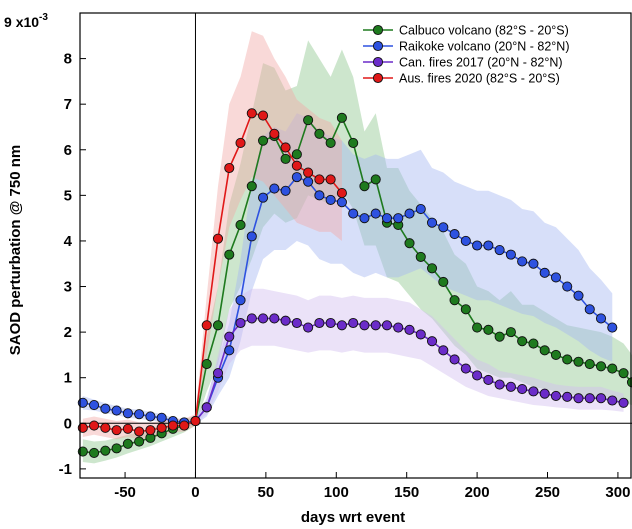 This screenshot has height=529, width=632. What do you see at coordinates (43, 17) in the screenshot?
I see `y-axis-exponent-power: -3` at bounding box center [43, 17].